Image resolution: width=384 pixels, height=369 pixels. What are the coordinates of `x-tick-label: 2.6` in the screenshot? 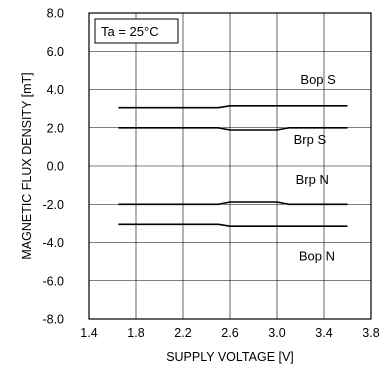 It's located at (229, 333).